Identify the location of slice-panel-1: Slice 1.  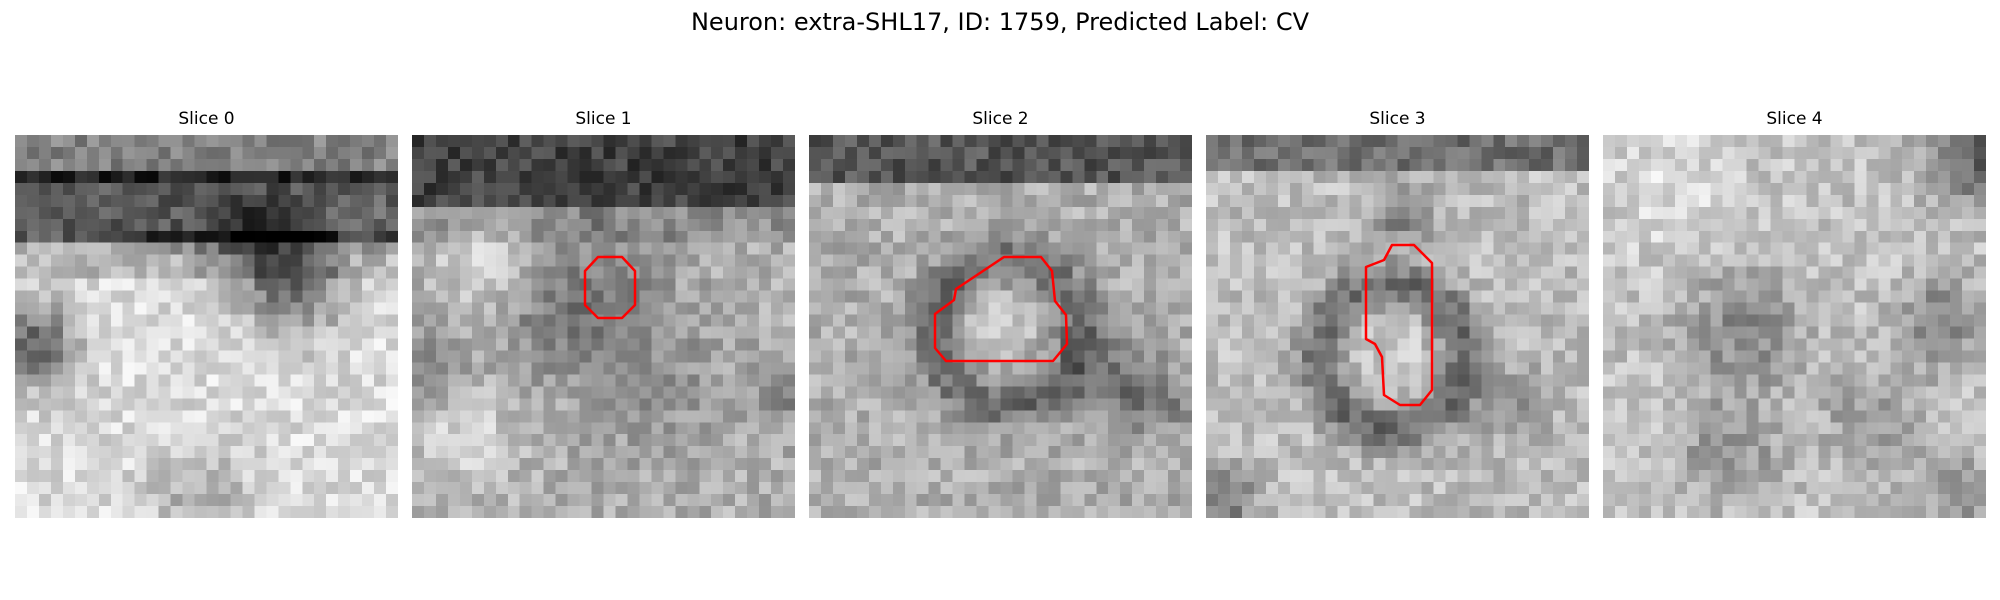
(603, 313).